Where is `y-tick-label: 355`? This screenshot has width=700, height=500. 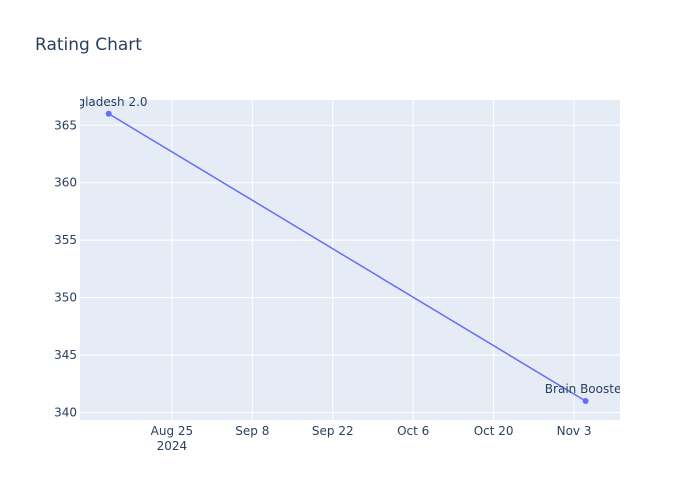
y-tick-label: 355 is located at coordinates (65, 240).